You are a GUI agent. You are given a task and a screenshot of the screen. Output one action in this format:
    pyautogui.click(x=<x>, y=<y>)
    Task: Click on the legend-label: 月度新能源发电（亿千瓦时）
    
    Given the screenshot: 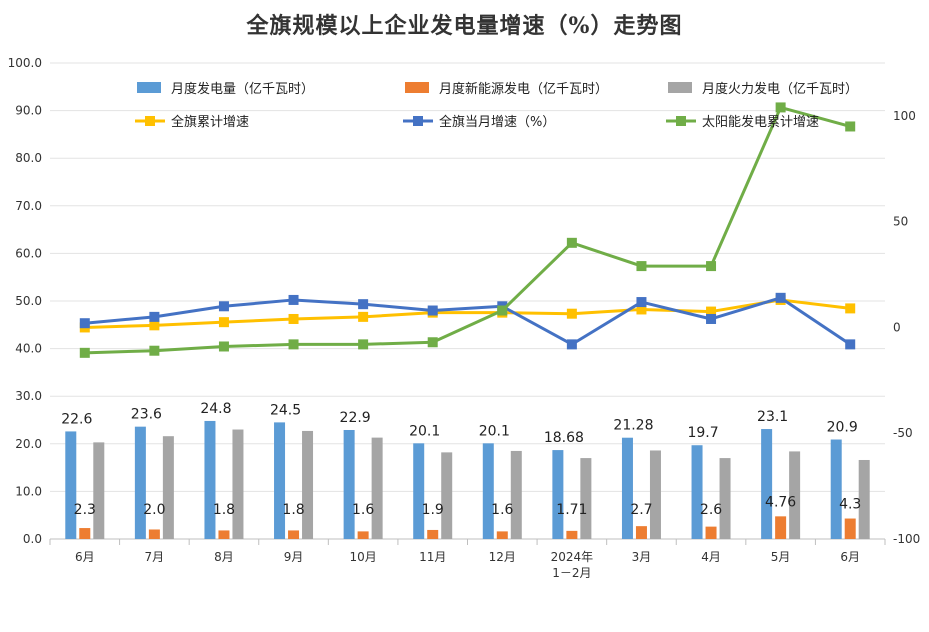 What is the action you would take?
    pyautogui.click(x=523, y=89)
    